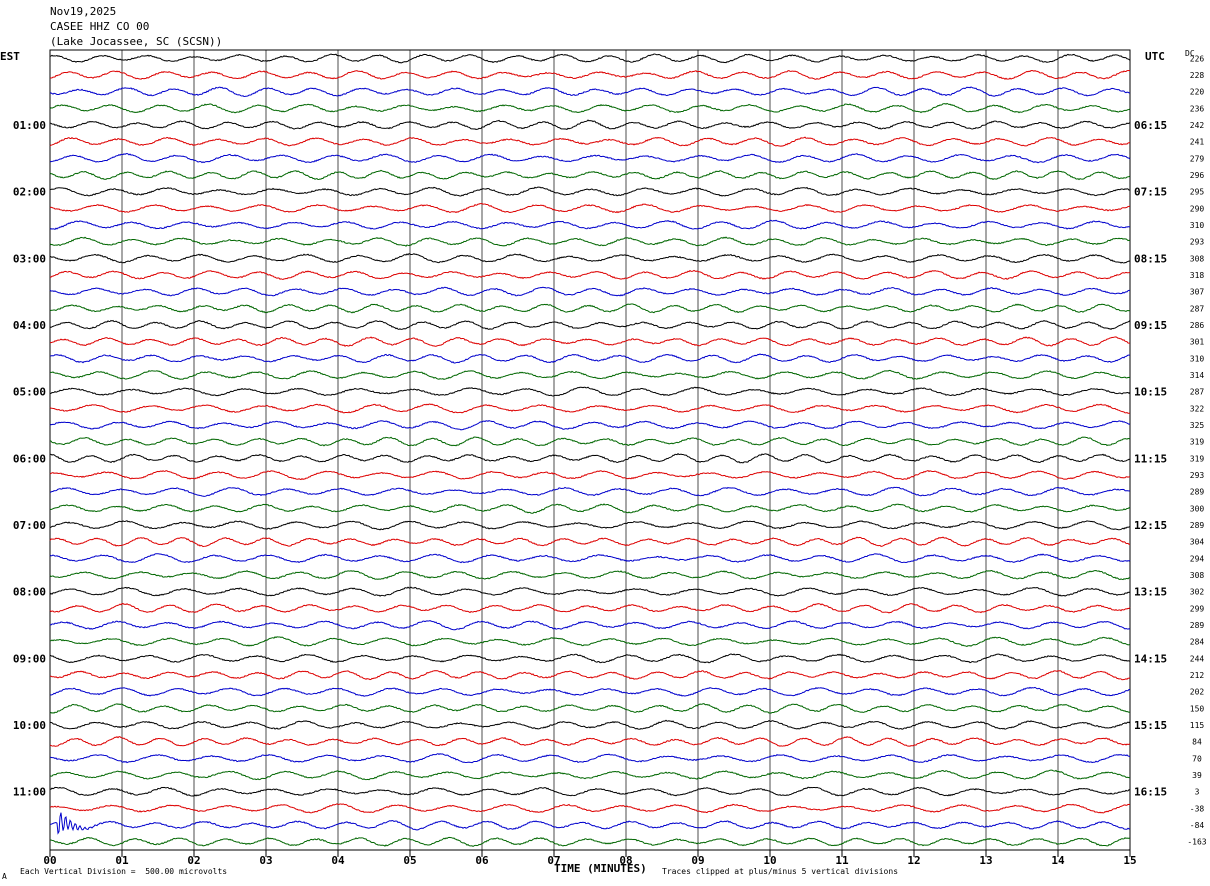 The image size is (1210, 886). I want to click on x-tick-label-13: 13, so click(985, 860).